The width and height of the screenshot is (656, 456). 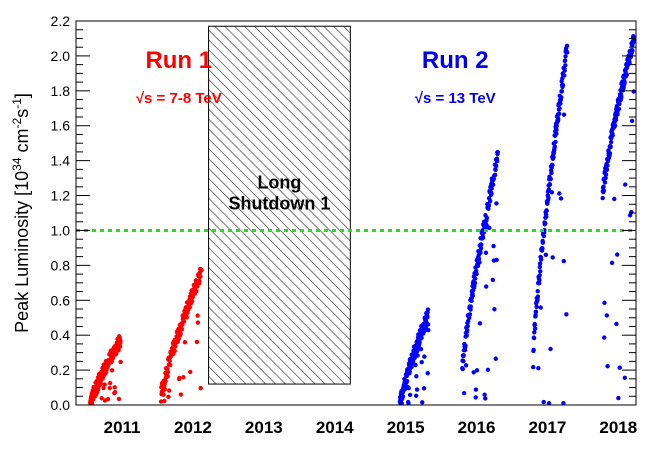 I want to click on y-tick-label: 0.8, so click(x=61, y=265).